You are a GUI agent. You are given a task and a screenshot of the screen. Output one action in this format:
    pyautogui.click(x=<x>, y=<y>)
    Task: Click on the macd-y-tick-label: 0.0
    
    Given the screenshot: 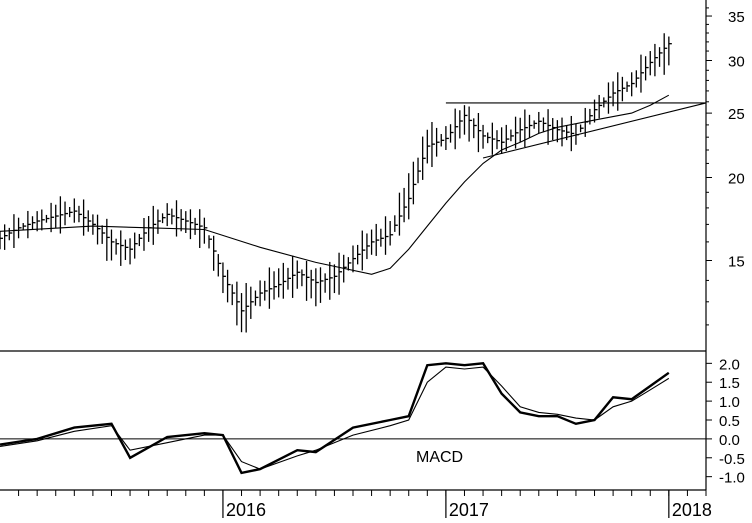 What is the action you would take?
    pyautogui.click(x=729, y=440)
    